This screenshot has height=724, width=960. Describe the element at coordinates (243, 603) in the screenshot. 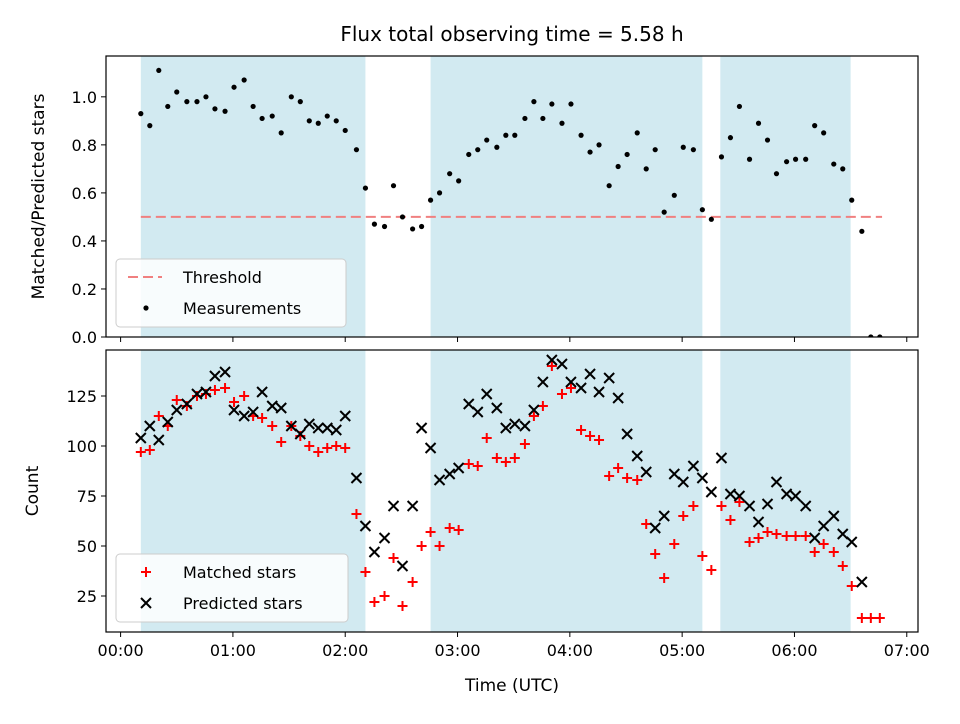

I see `legend-label: Predicted stars` at that location.